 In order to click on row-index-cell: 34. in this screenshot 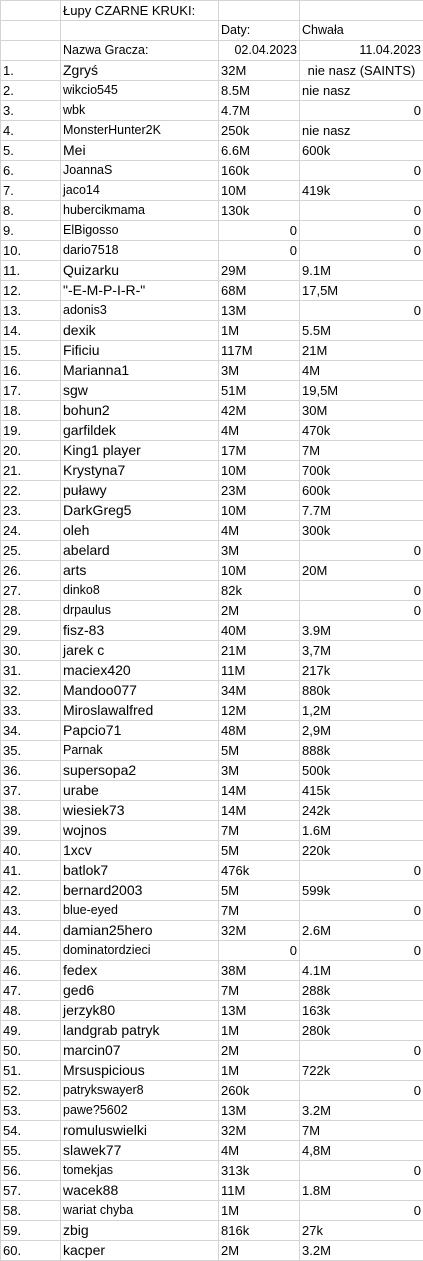, I will do `click(30, 730)`.